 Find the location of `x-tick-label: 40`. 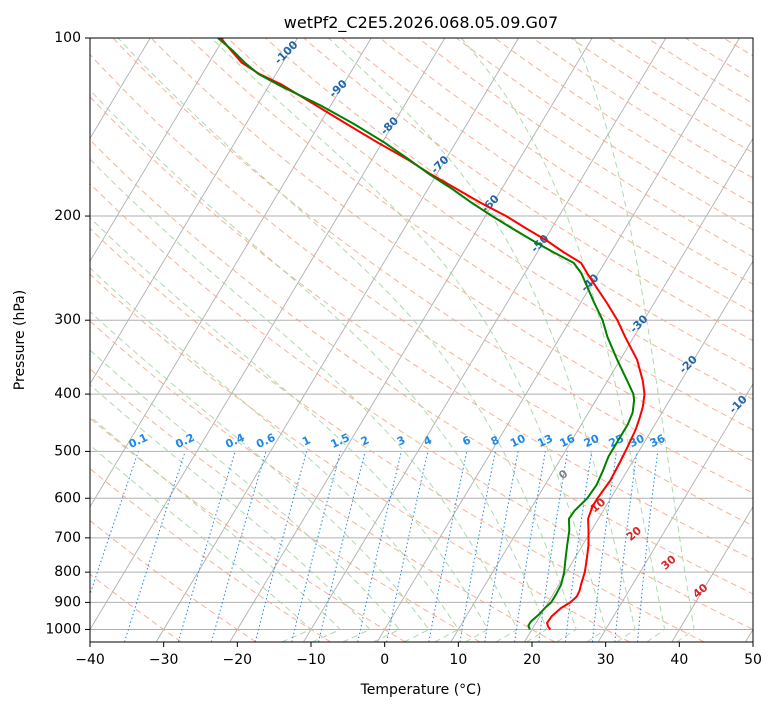

x-tick-label: 40 is located at coordinates (679, 660).